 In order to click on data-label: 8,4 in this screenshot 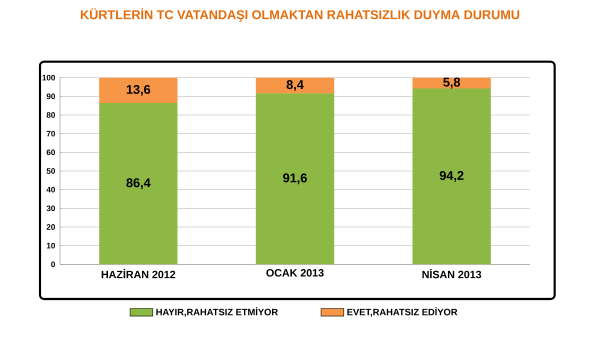, I will do `click(295, 85)`.